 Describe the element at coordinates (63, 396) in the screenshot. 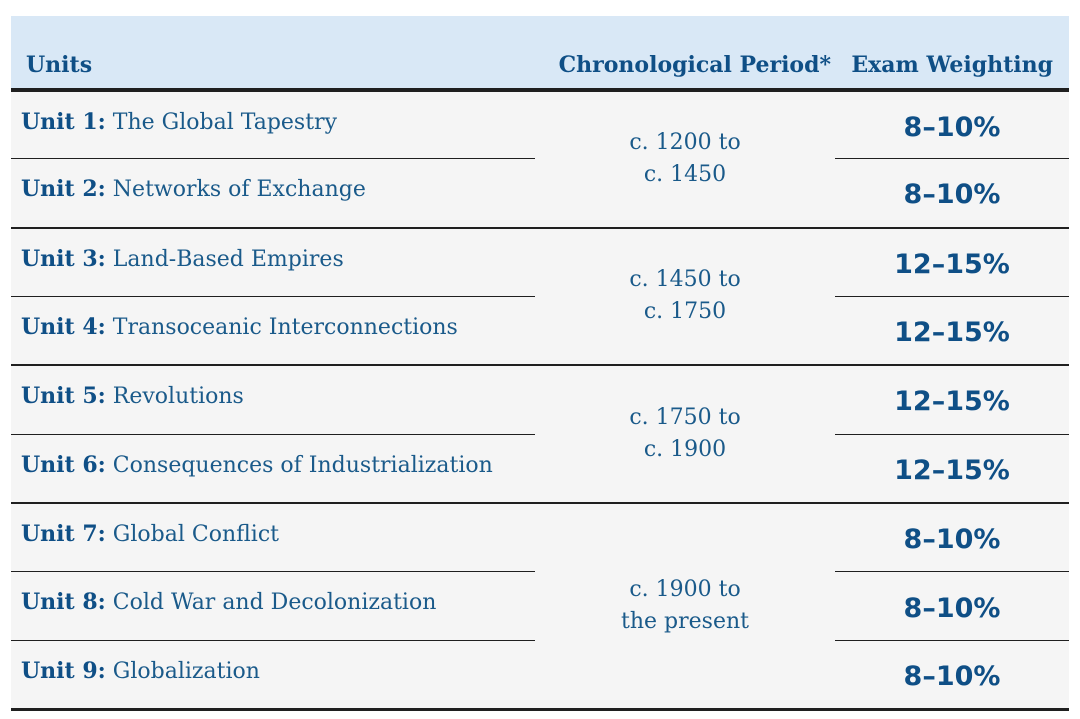

I see `unit-number: Unit 5:` at that location.